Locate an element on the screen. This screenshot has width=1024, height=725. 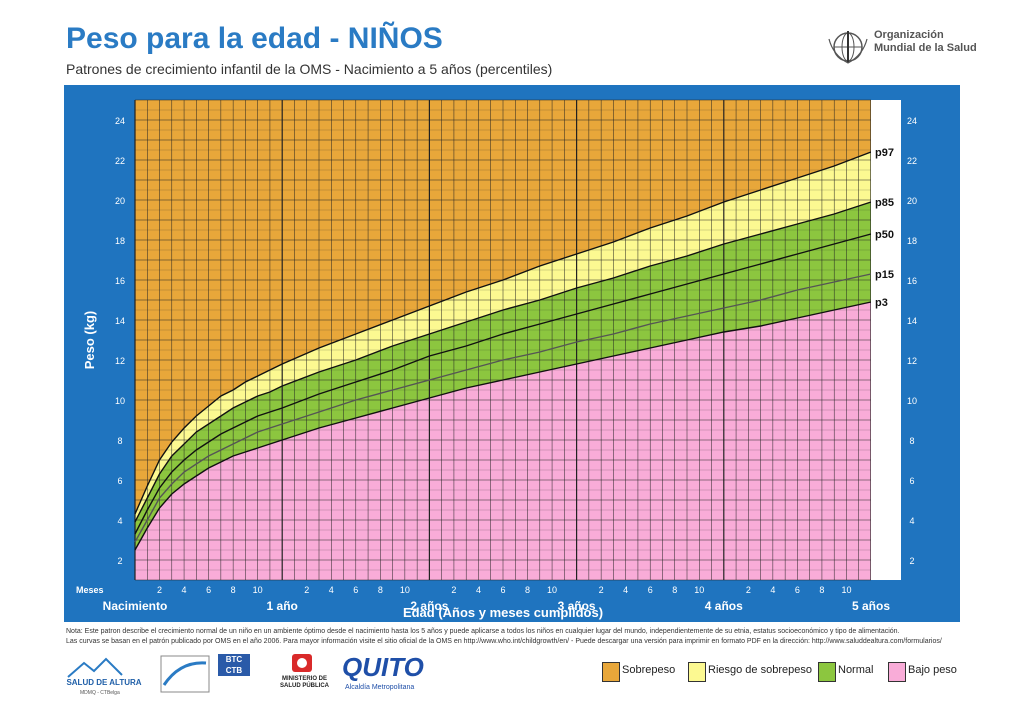
who-org-name: Organización Mundial de la Salud is located at coordinates (925, 42).